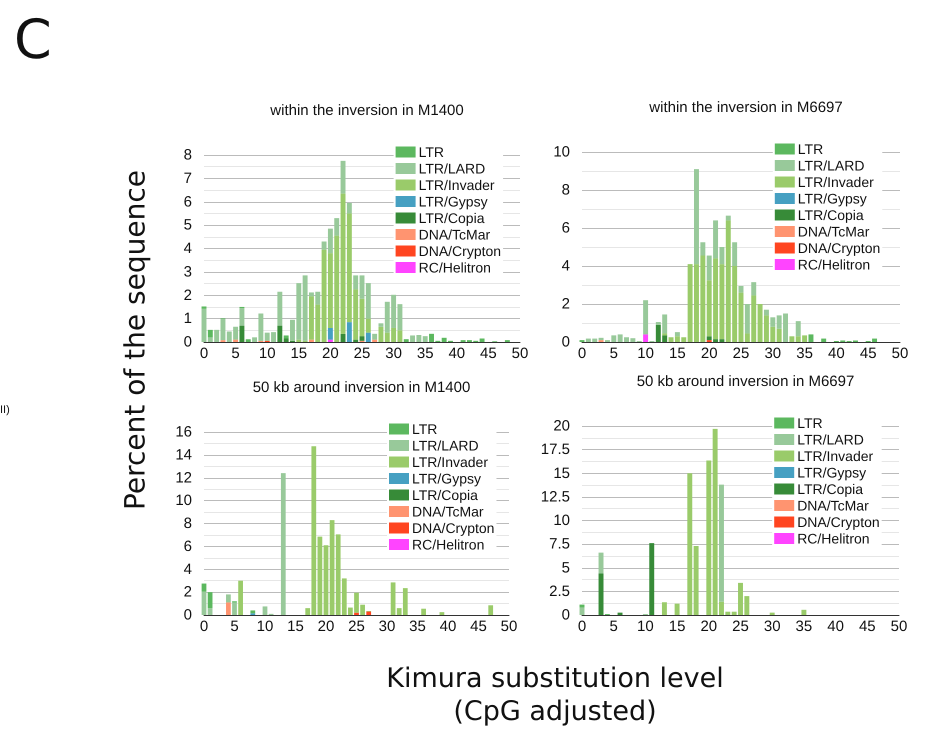 The image size is (925, 731). What do you see at coordinates (188, 248) in the screenshot?
I see `y-tick-label: 4` at bounding box center [188, 248].